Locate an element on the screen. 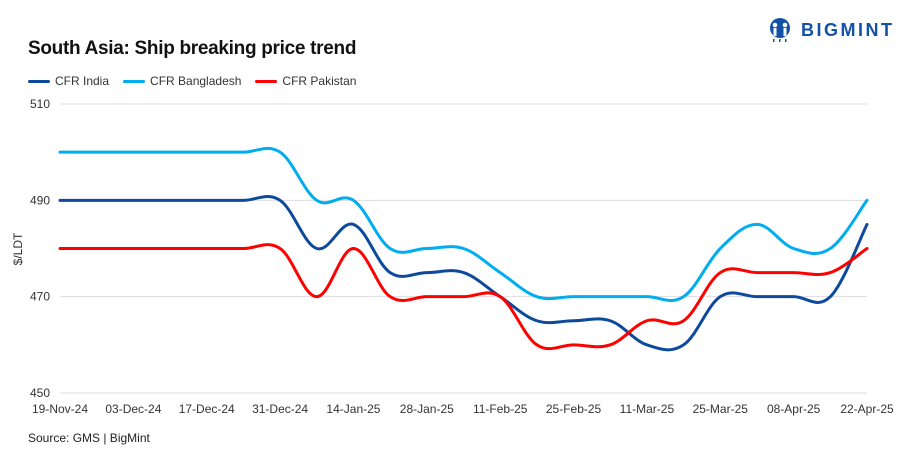 This screenshot has width=907, height=456. logo-text: BIGMINT is located at coordinates (848, 29).